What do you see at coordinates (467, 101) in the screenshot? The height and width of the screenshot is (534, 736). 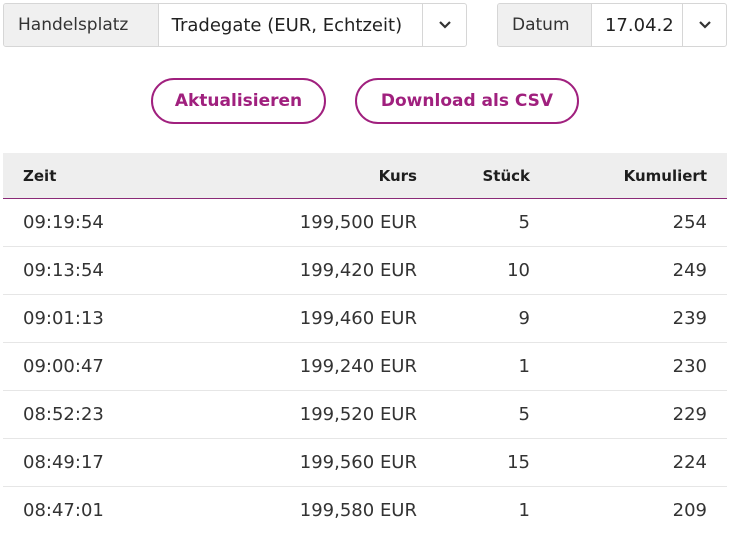 I see `download-csv-button: Download als CSV` at bounding box center [467, 101].